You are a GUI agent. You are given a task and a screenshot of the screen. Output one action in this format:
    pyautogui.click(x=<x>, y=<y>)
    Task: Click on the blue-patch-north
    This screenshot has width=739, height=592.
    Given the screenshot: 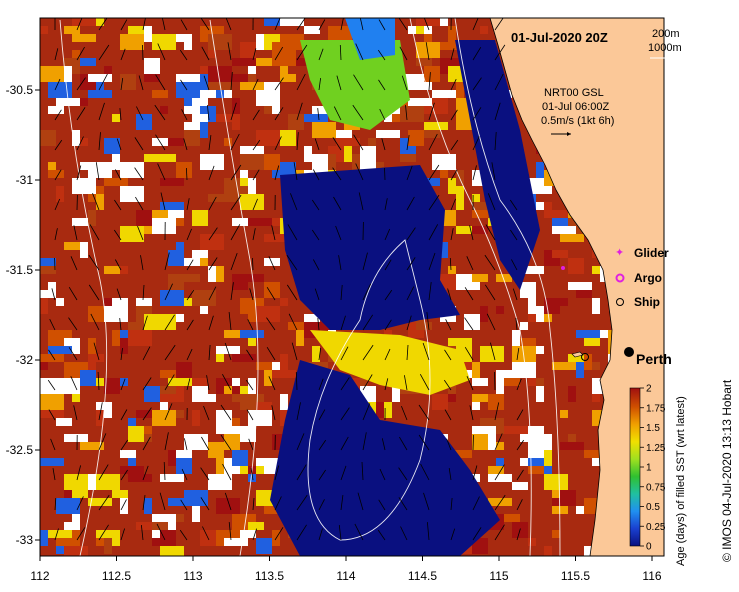 What is the action you would take?
    pyautogui.click(x=370, y=39)
    